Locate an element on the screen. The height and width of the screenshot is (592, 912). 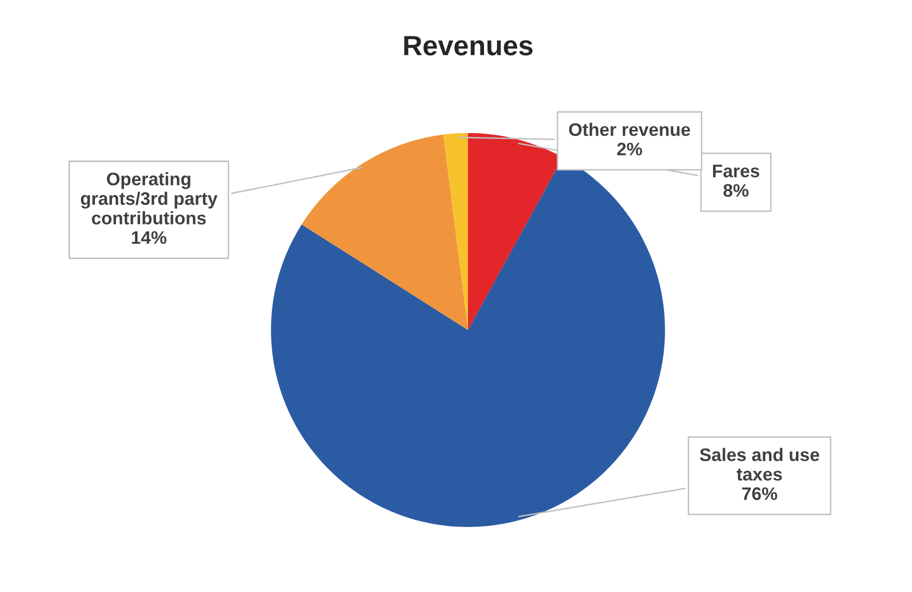
data-label: 76% is located at coordinates (760, 493).